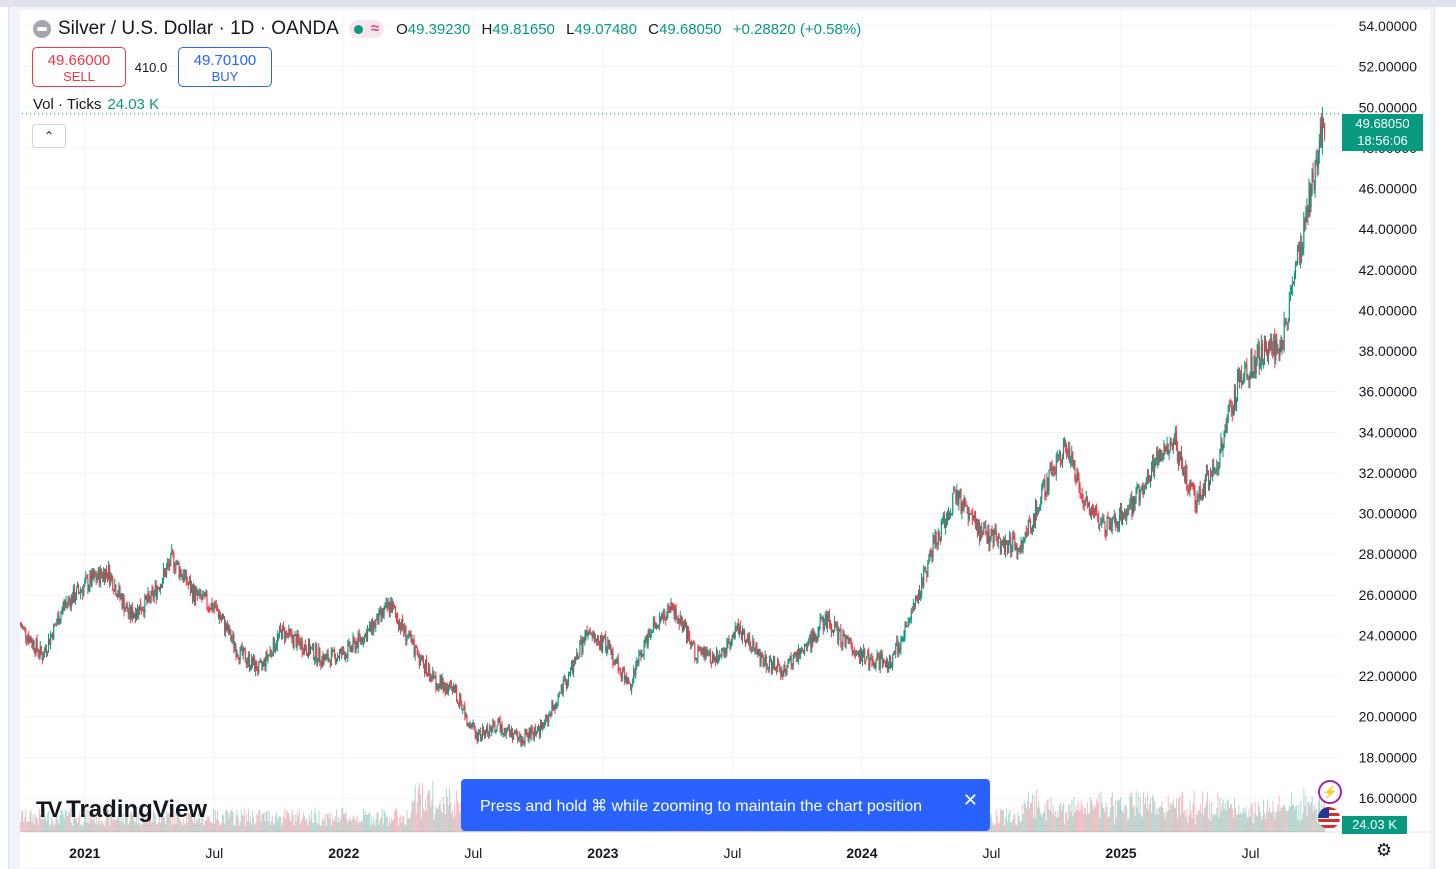 Image resolution: width=1456 pixels, height=869 pixels. I want to click on us-flag-event-icon, so click(1329, 818).